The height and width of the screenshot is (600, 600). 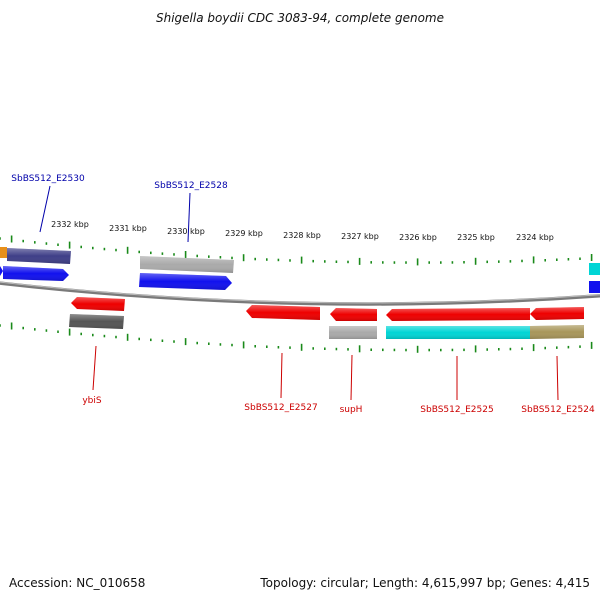 I want to click on gene-feature-cyan-right, so click(x=594, y=269).